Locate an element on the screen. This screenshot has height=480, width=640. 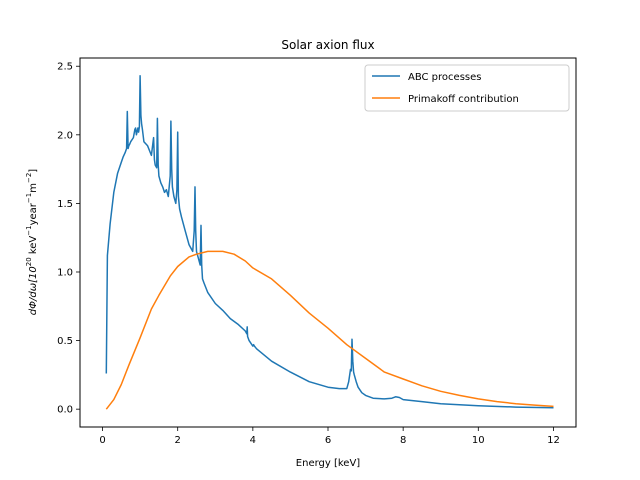
y-axis-label-unit1: keV is located at coordinates (33, 247).